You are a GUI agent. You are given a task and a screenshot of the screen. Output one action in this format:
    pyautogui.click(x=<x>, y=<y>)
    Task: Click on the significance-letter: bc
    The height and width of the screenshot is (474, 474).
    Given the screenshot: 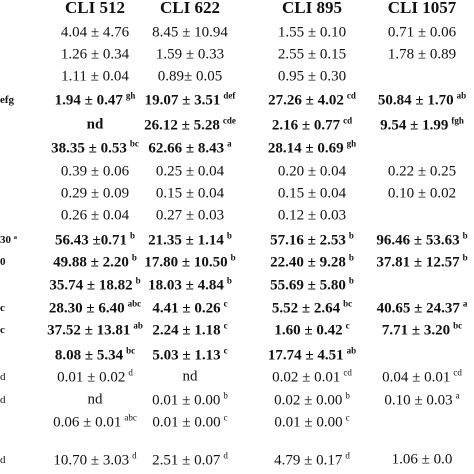 What is the action you would take?
    pyautogui.click(x=458, y=325)
    